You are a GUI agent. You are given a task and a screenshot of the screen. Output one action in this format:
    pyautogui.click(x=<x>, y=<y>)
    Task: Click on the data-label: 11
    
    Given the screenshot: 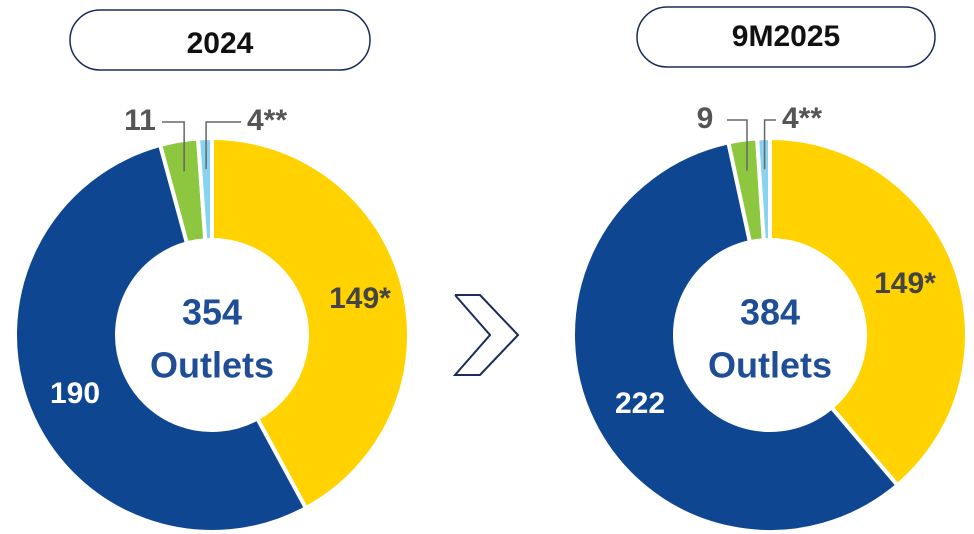 What is the action you would take?
    pyautogui.click(x=140, y=120)
    